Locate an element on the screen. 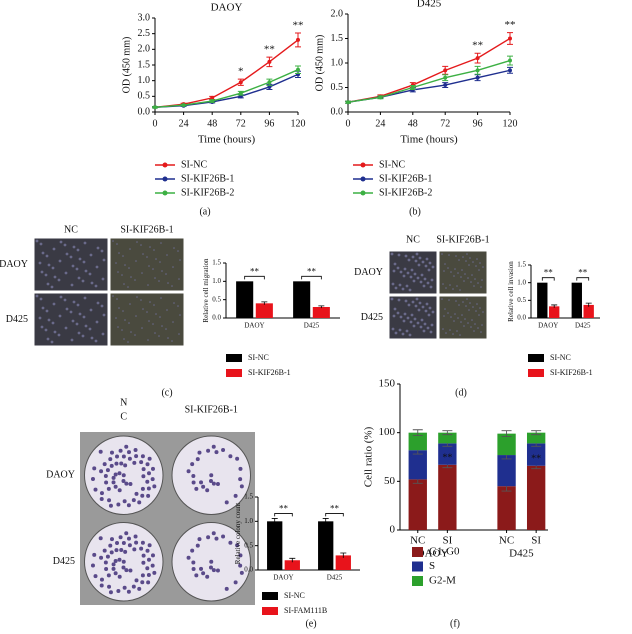 The height and width of the screenshot is (634, 632). legend-label: SI-KIF26B-1 is located at coordinates (405, 178).